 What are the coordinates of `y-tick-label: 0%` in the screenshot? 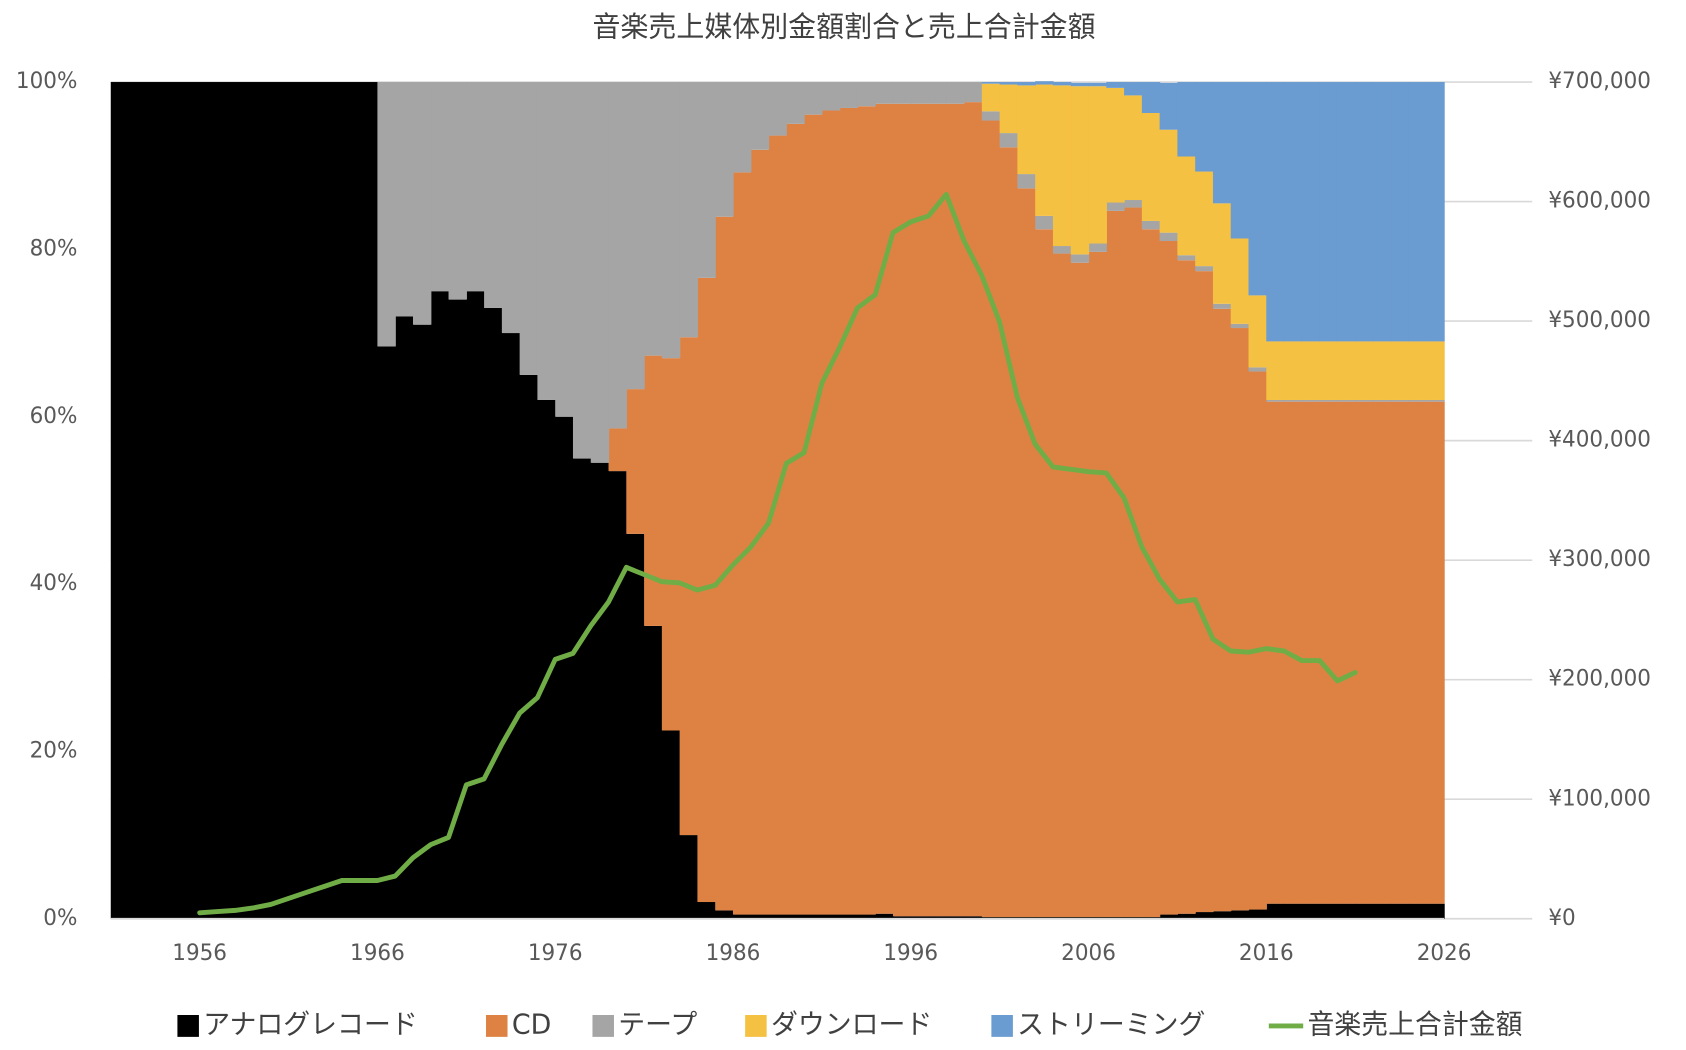 It's located at (60, 918).